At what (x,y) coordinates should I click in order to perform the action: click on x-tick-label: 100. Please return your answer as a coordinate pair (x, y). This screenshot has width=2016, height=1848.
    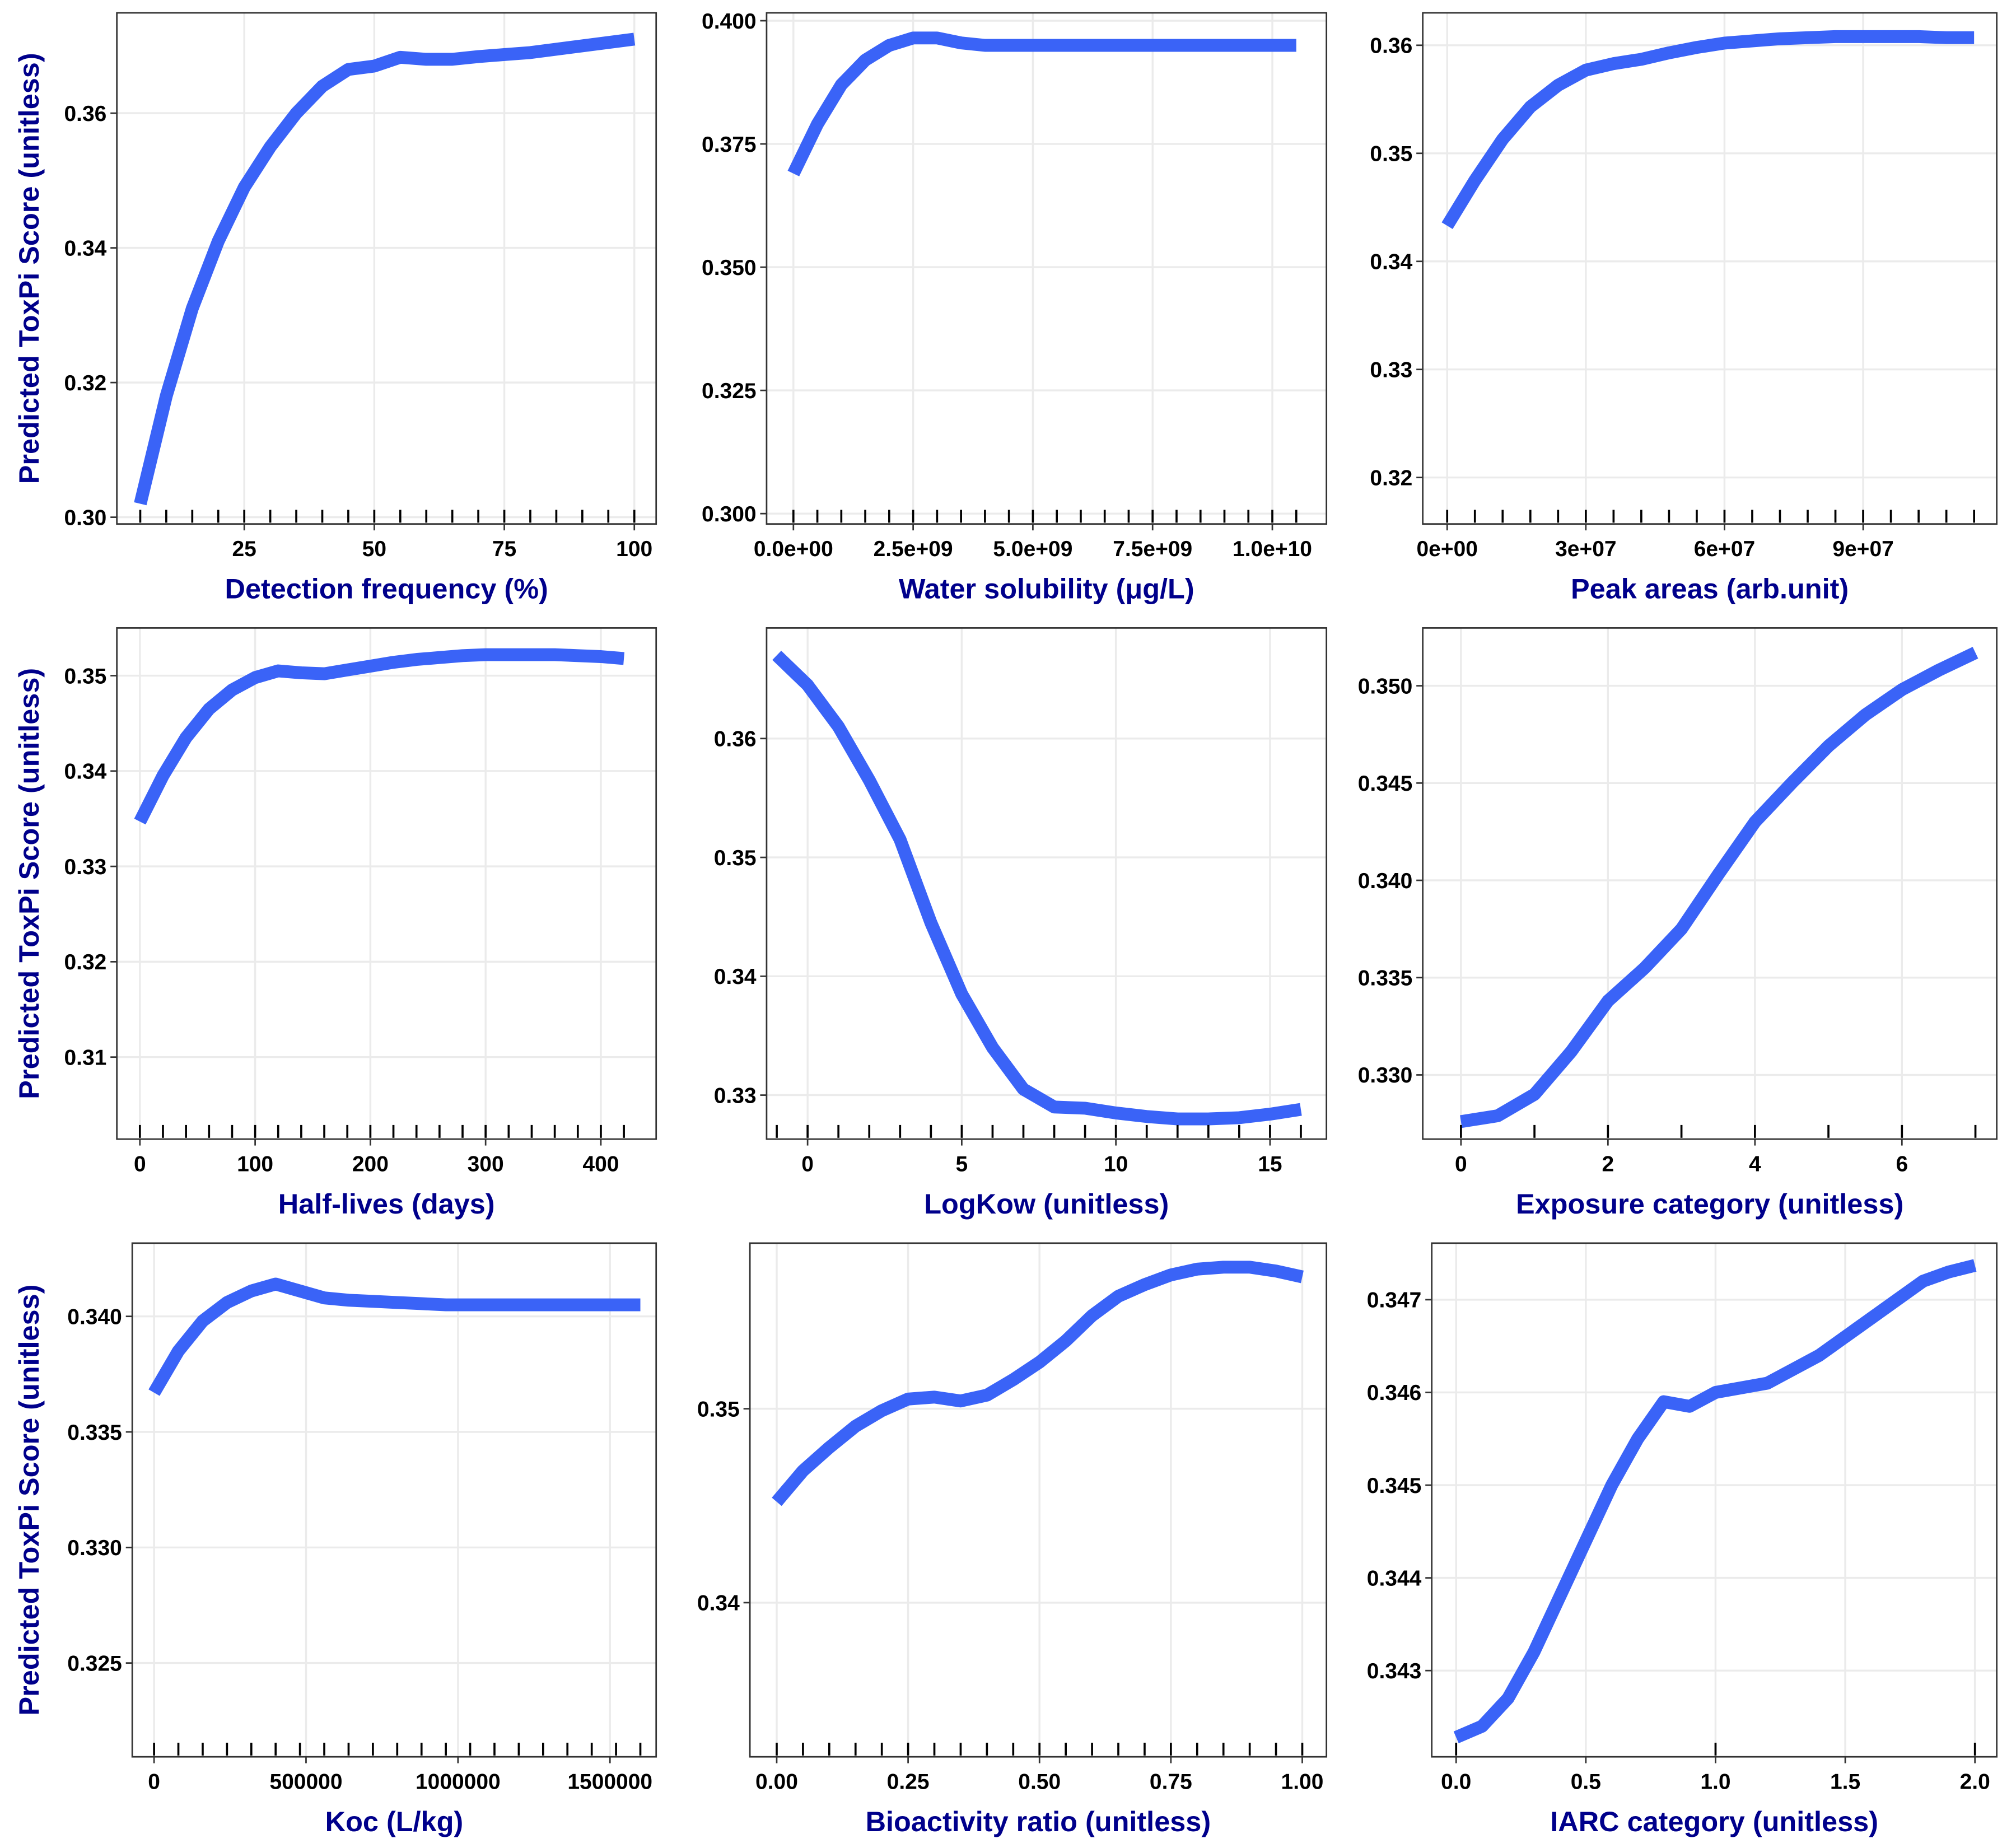
    Looking at the image, I should click on (255, 1164).